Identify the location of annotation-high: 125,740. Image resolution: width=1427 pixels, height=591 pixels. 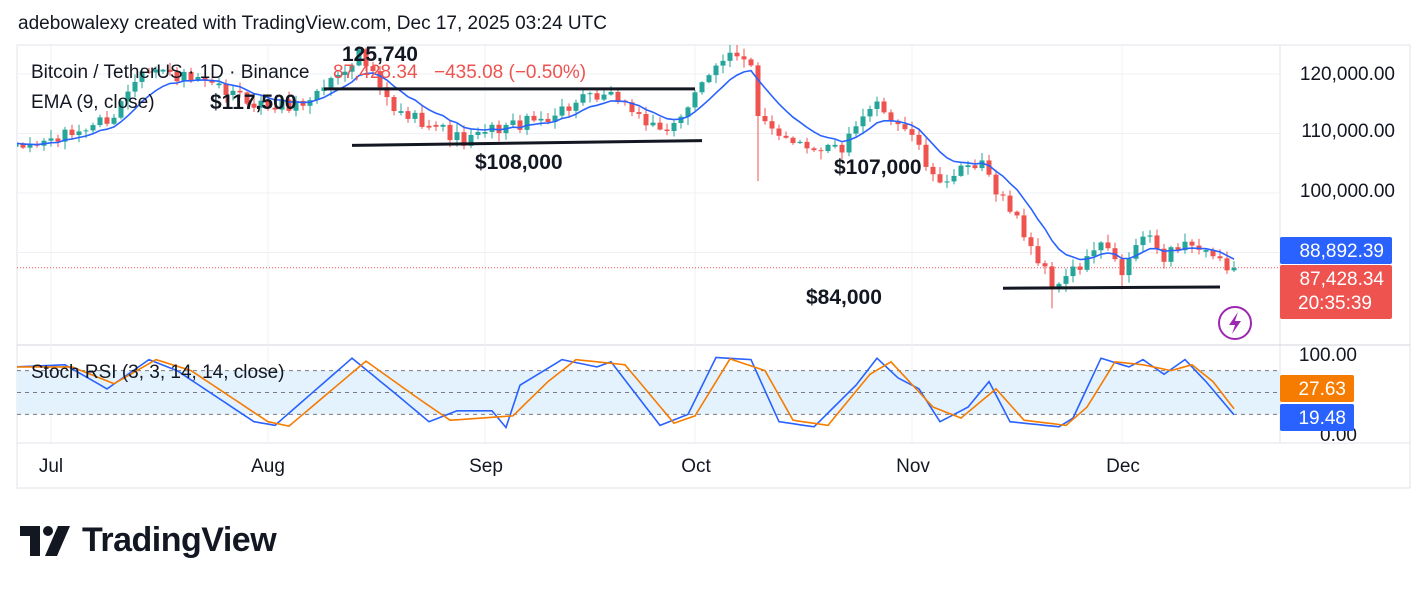
(380, 54).